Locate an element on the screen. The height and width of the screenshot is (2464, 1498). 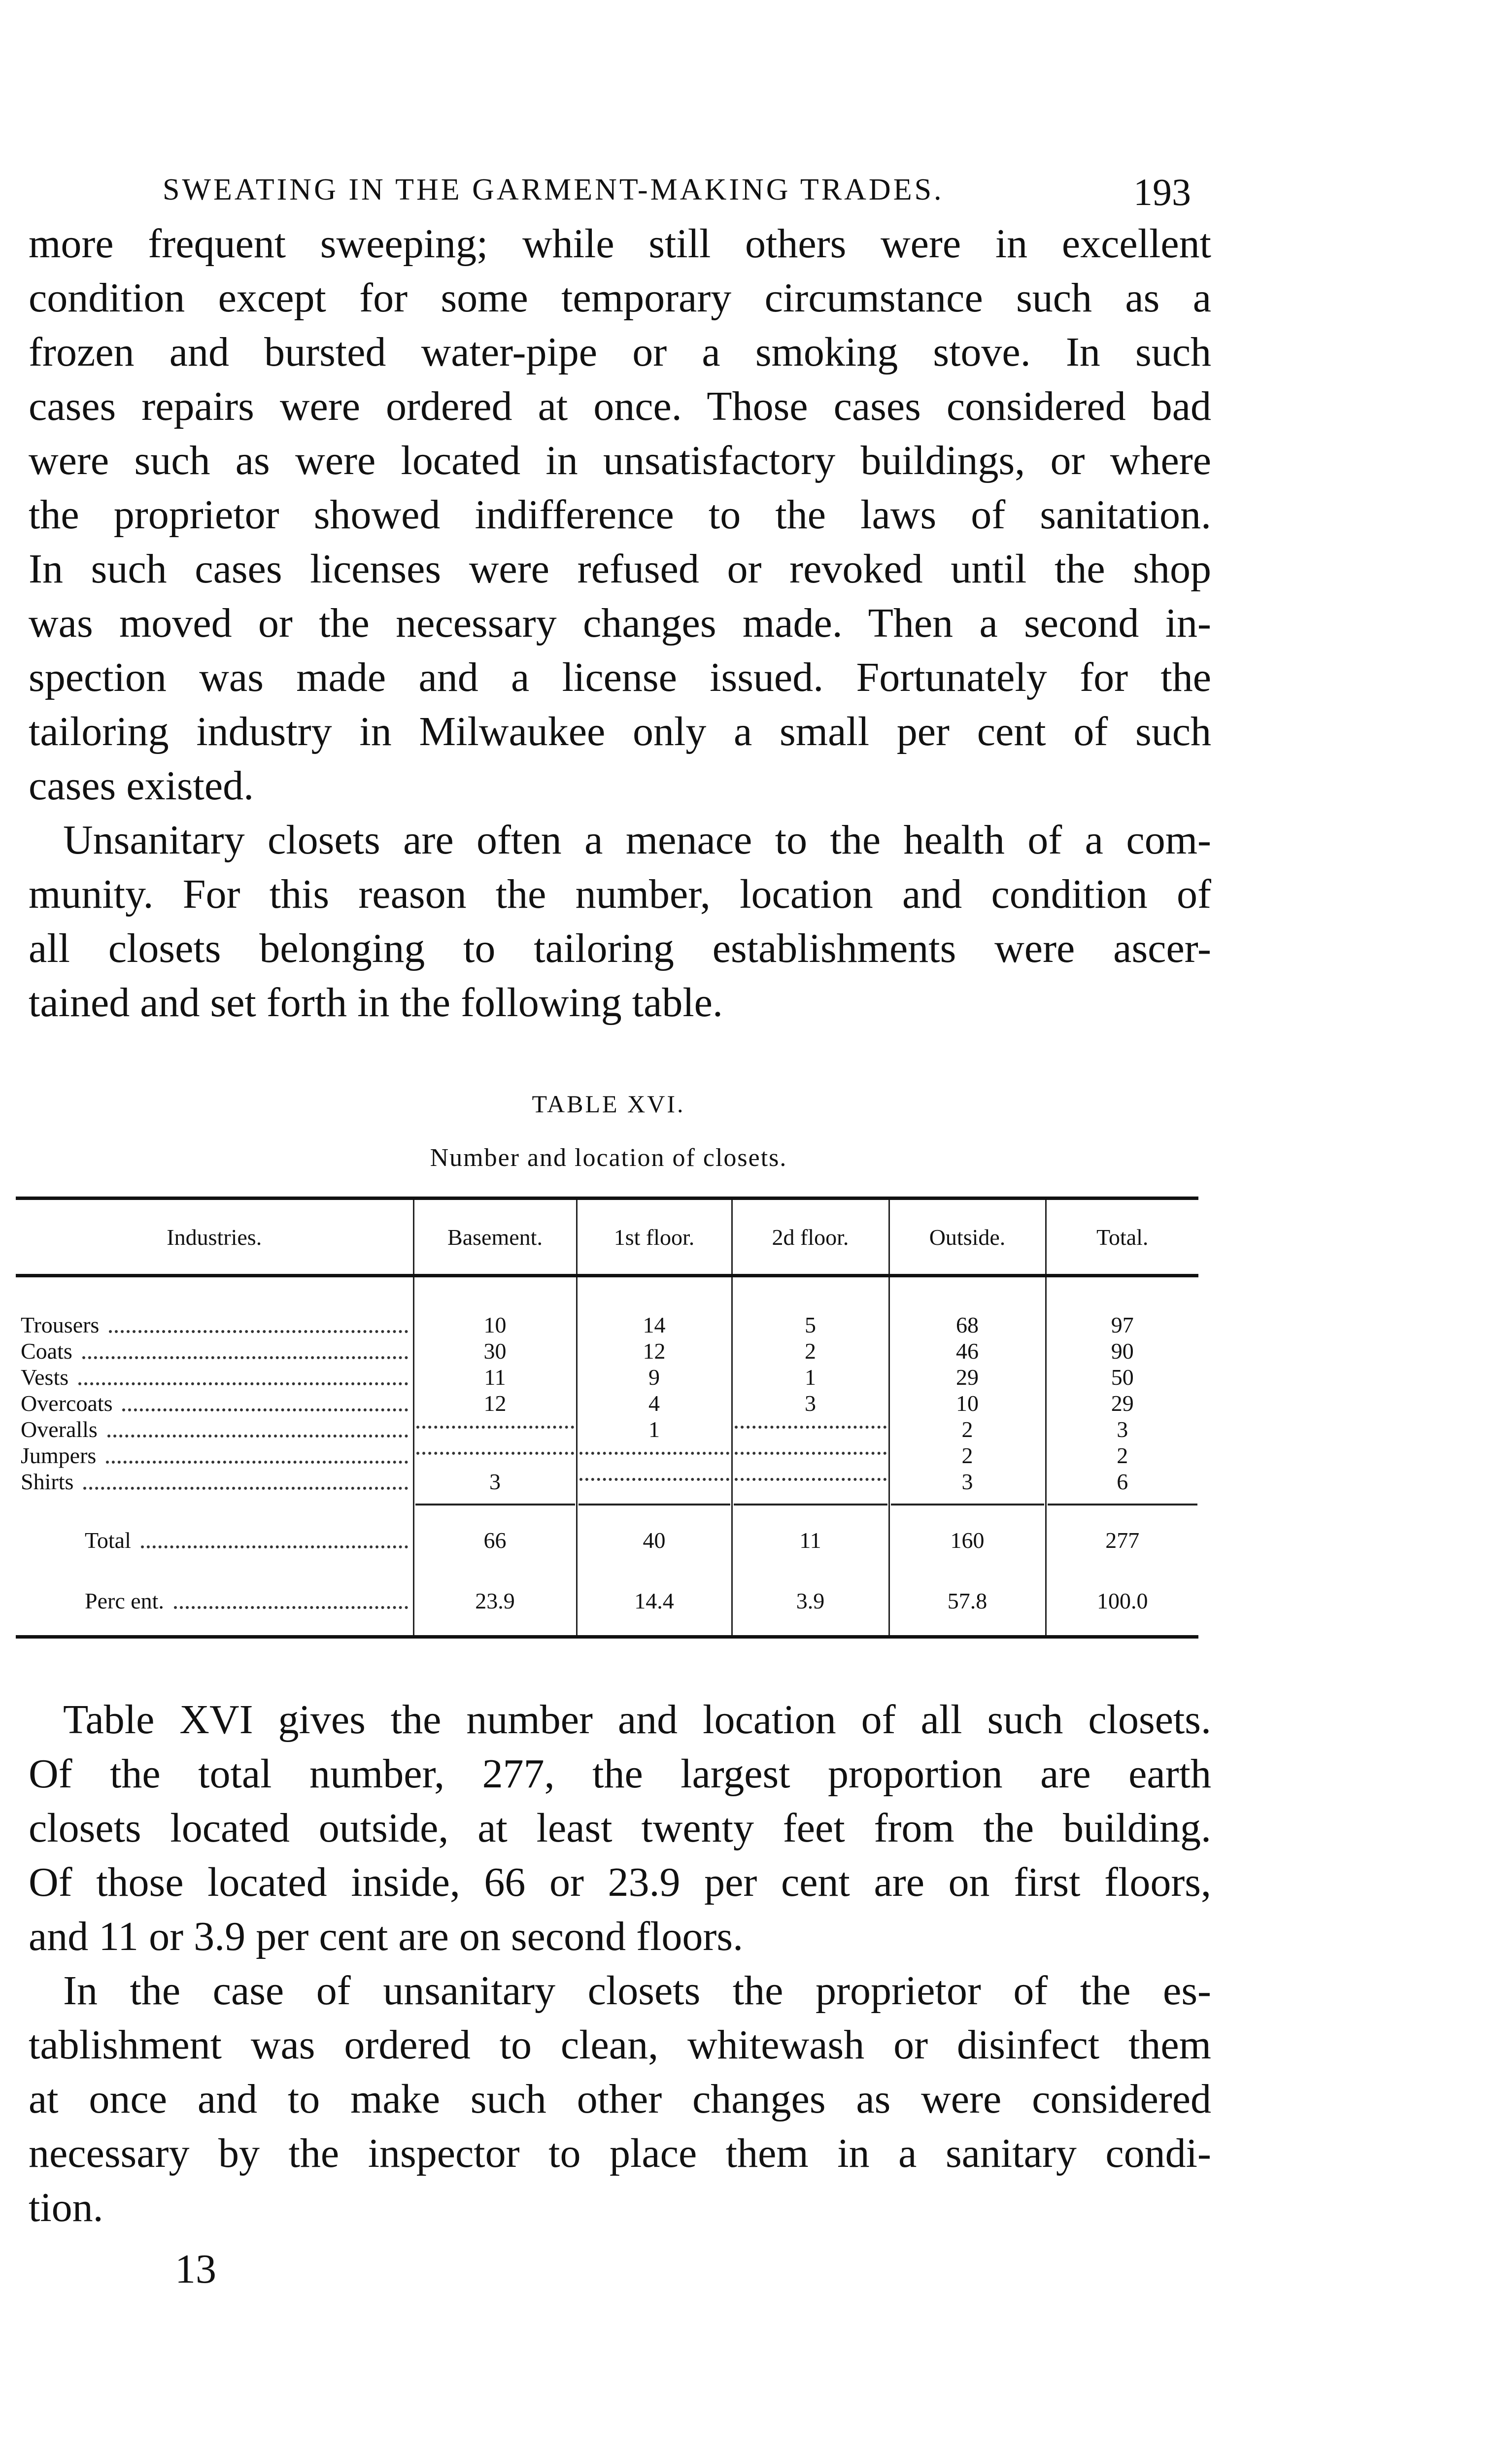
column-header: Industries. is located at coordinates (214, 1237).